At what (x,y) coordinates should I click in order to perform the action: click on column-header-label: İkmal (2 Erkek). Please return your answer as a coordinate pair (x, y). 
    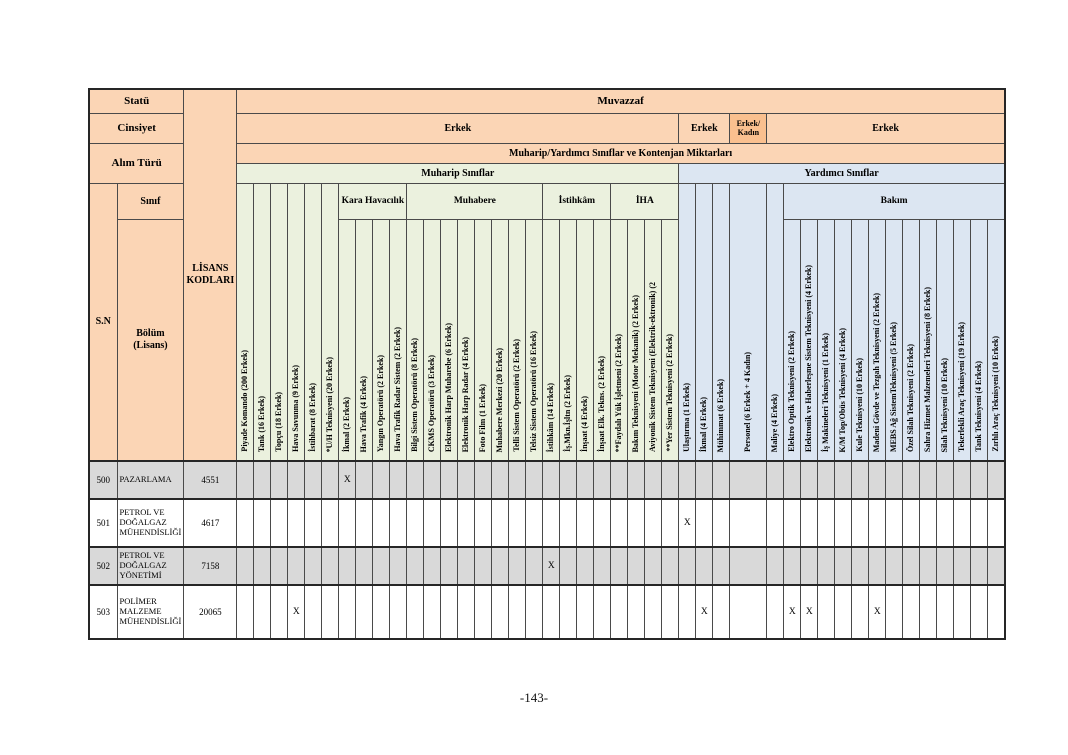
    Looking at the image, I should click on (347, 424).